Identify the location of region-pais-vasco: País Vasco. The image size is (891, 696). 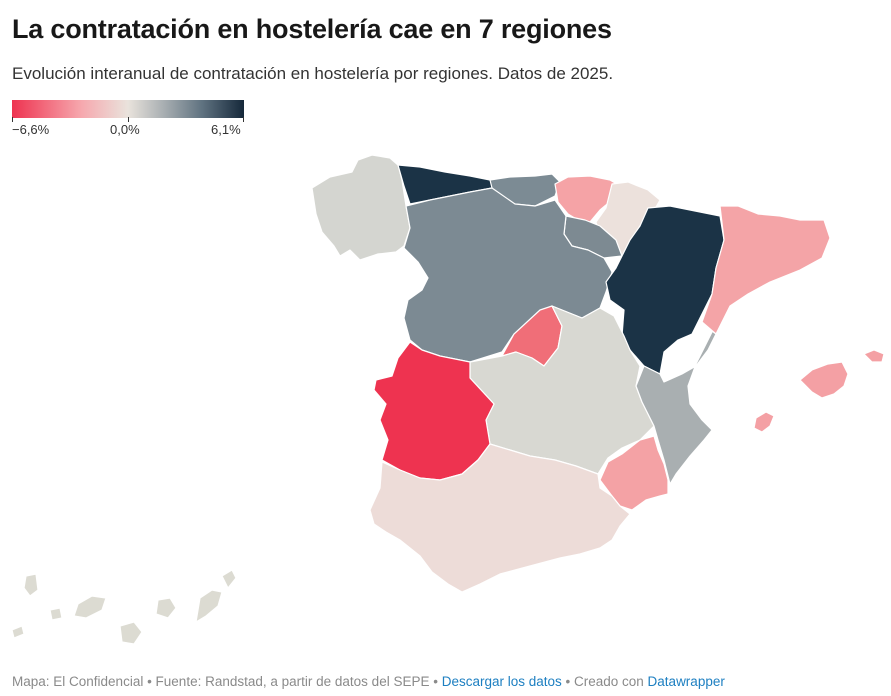
(587, 199).